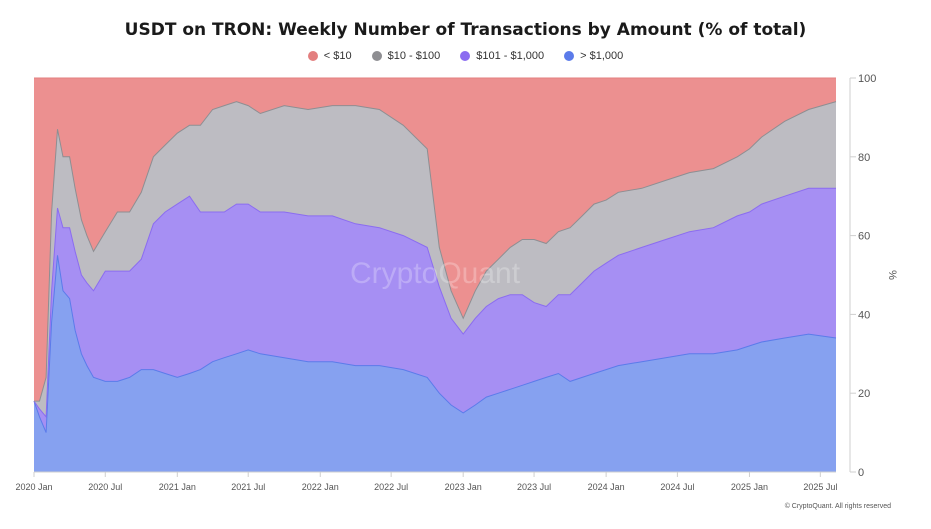 This screenshot has width=931, height=529. What do you see at coordinates (864, 158) in the screenshot?
I see `y-tick-label: 80` at bounding box center [864, 158].